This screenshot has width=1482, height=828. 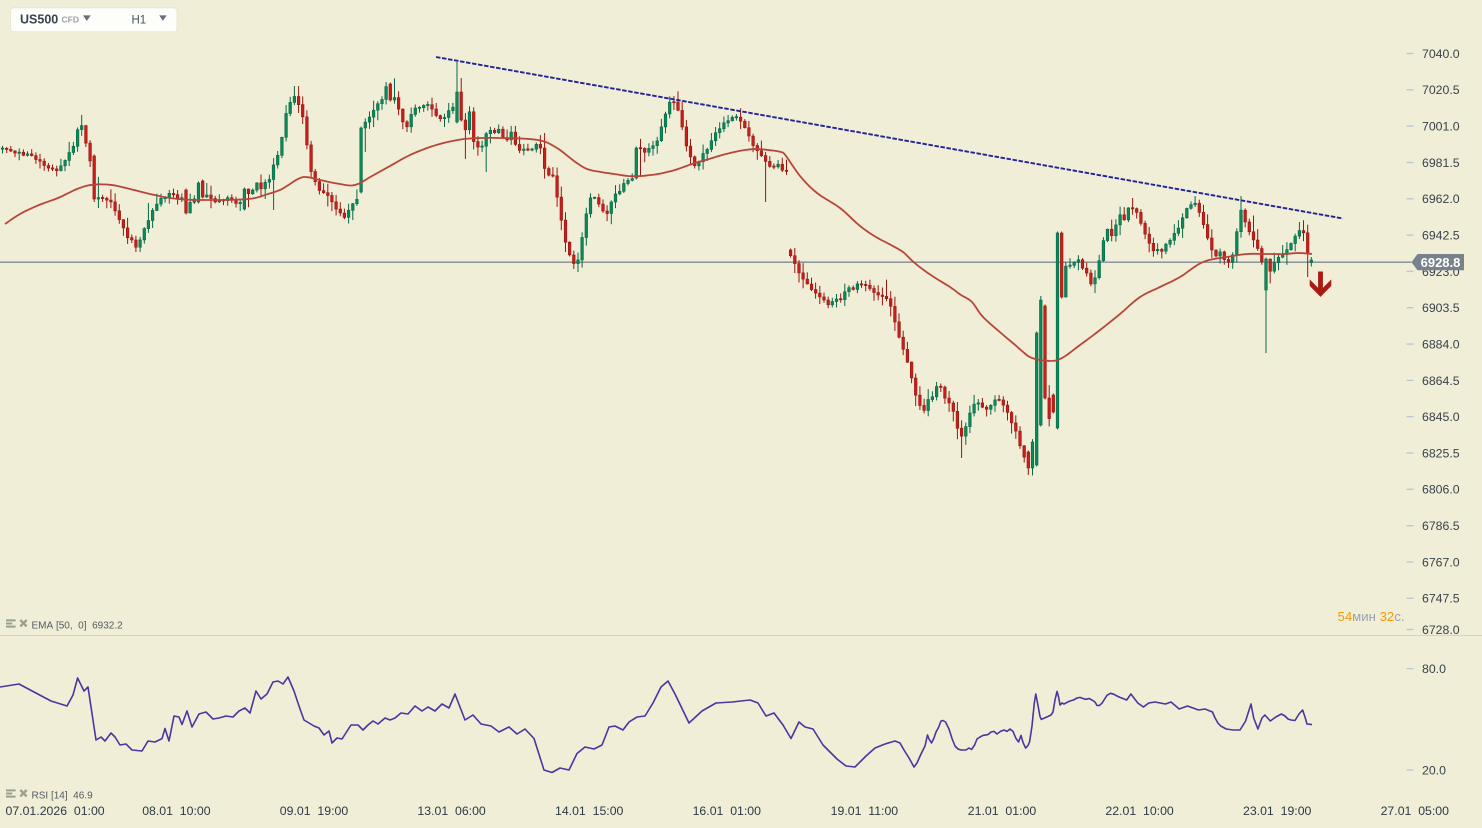 What do you see at coordinates (39, 20) in the screenshot?
I see `svg-text: US500` at bounding box center [39, 20].